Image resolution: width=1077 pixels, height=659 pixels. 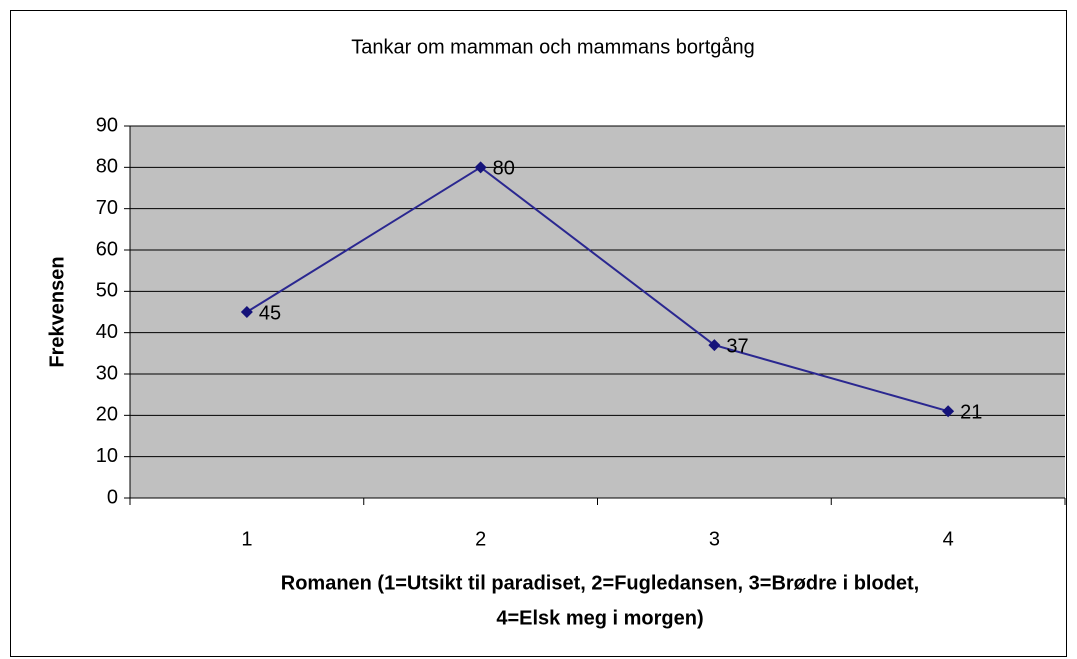 What do you see at coordinates (112, 497) in the screenshot?
I see `y-tick-label: 0` at bounding box center [112, 497].